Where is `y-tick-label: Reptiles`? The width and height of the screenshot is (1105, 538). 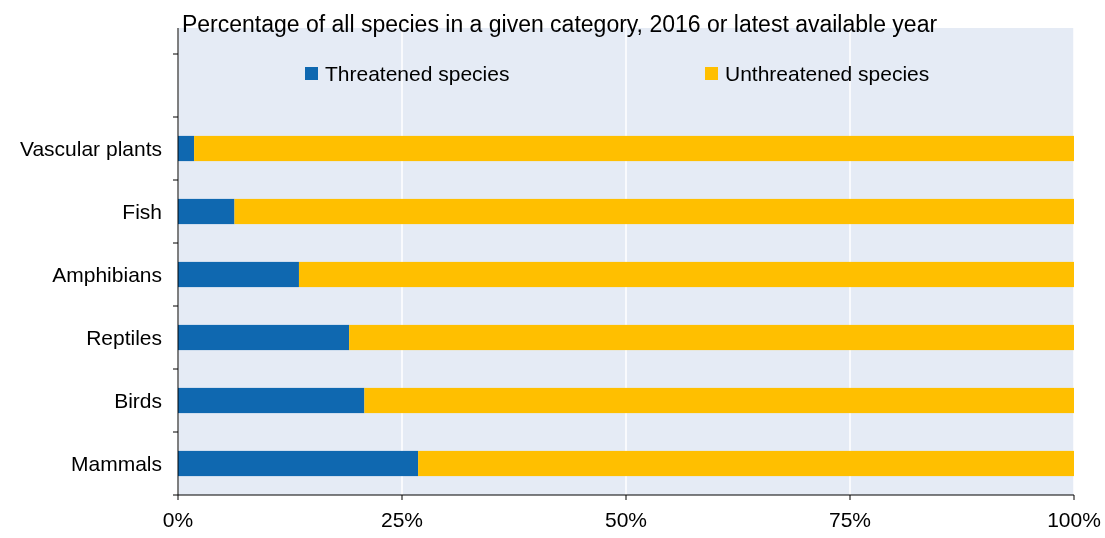
y-tick-label: Reptiles is located at coordinates (124, 337).